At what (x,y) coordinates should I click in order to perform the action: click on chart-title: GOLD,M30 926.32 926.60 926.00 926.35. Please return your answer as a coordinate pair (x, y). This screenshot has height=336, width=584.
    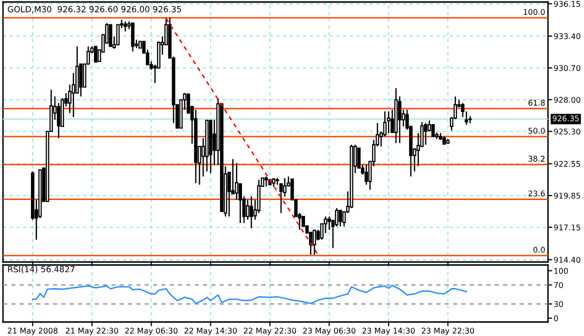
    Looking at the image, I should click on (95, 10).